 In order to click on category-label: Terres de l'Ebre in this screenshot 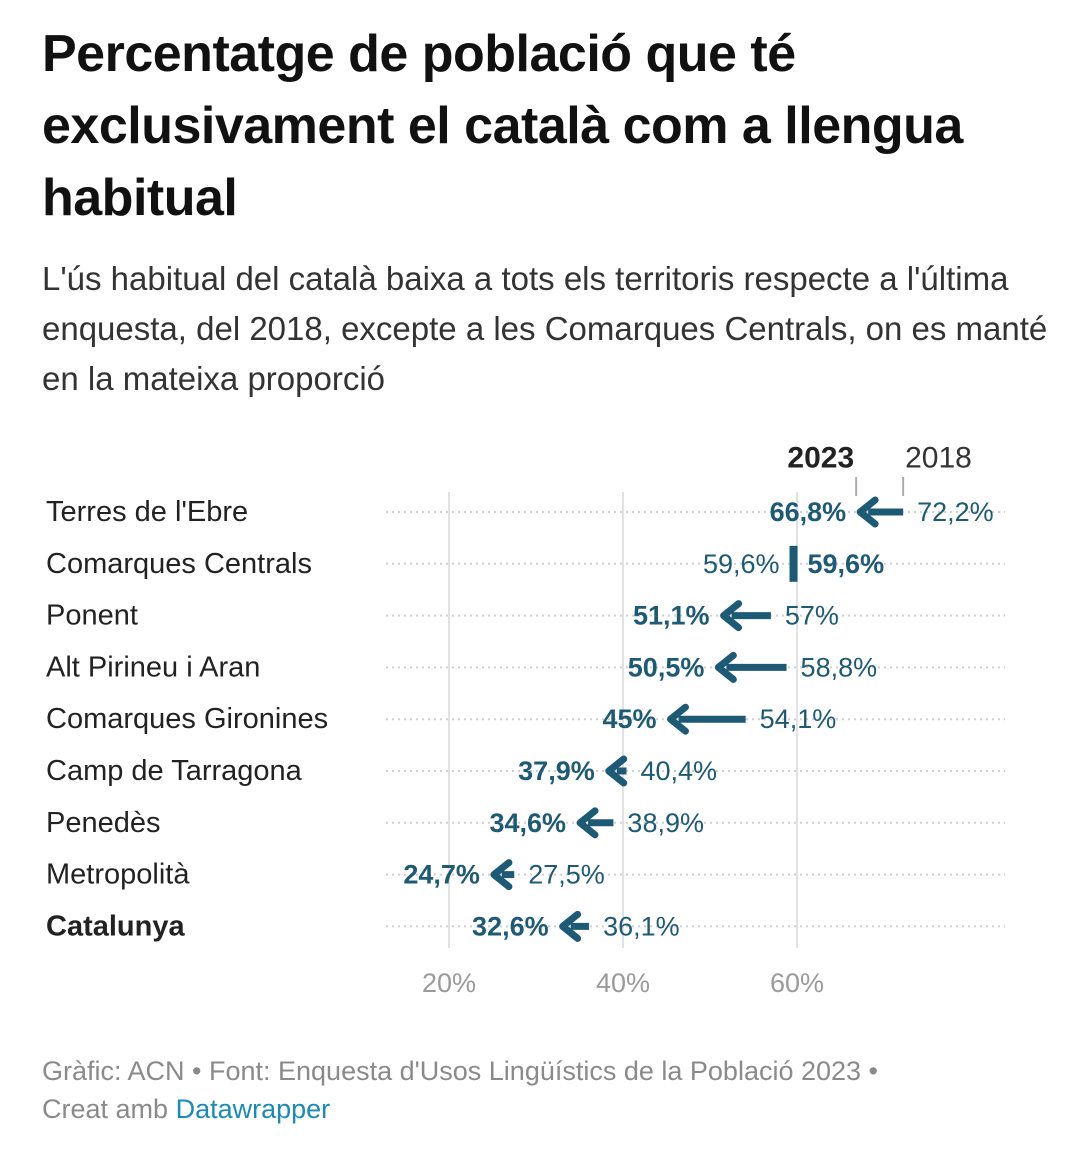, I will do `click(147, 512)`.